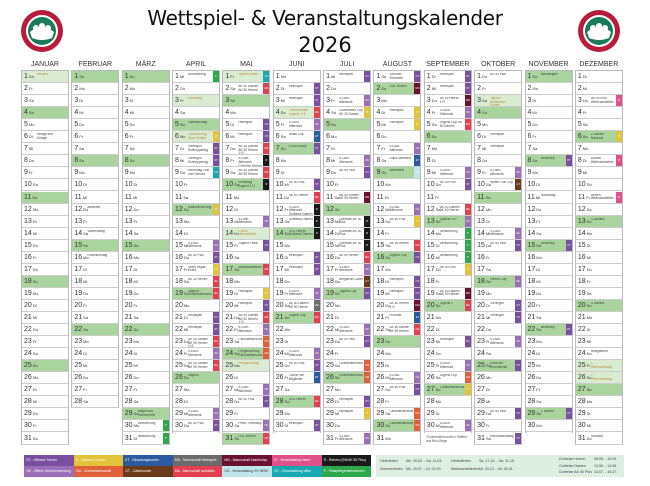  I want to click on day-cell: 4Mi, so click(145, 113).